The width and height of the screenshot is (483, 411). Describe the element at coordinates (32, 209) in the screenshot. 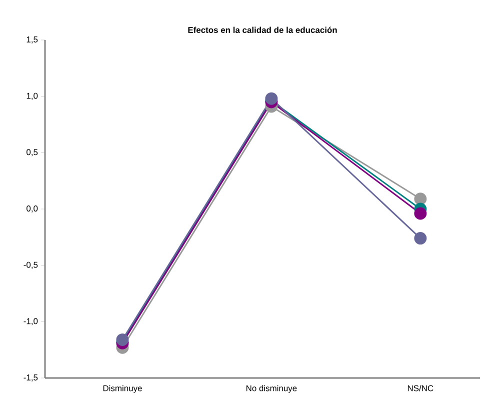

I see `y-tick-label: 0,0` at that location.